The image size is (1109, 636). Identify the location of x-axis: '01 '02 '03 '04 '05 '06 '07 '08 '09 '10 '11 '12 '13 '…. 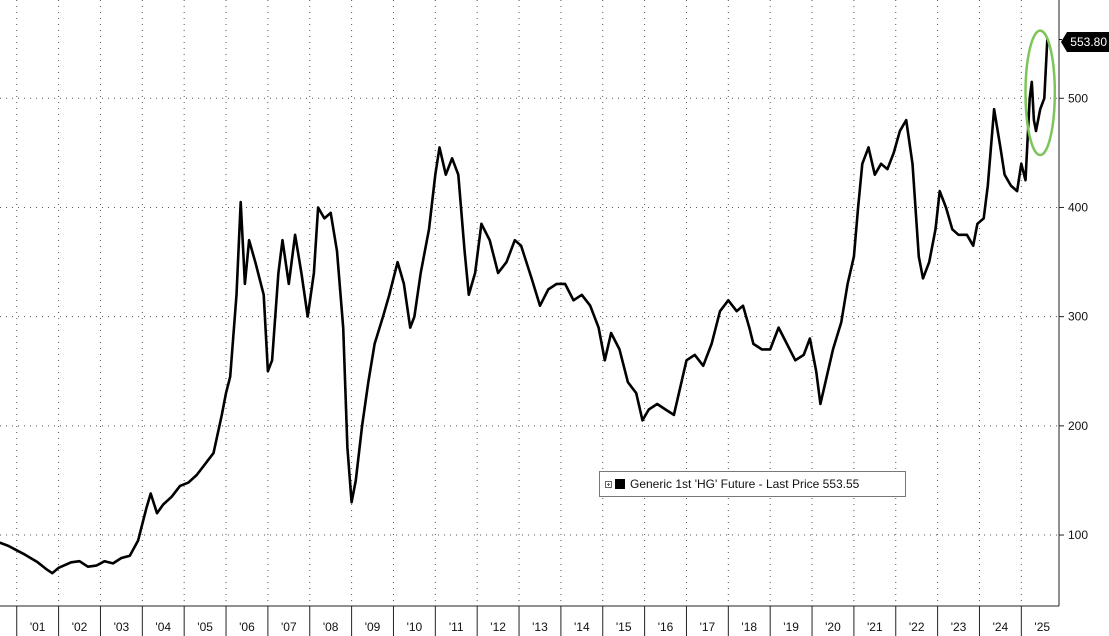
(529, 620).